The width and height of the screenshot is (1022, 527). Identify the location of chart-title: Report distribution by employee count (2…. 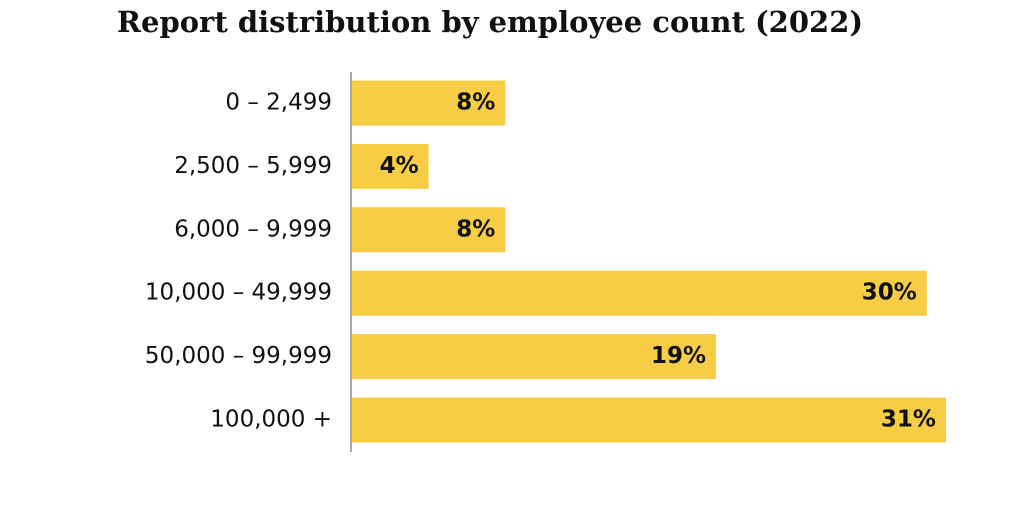
(490, 22).